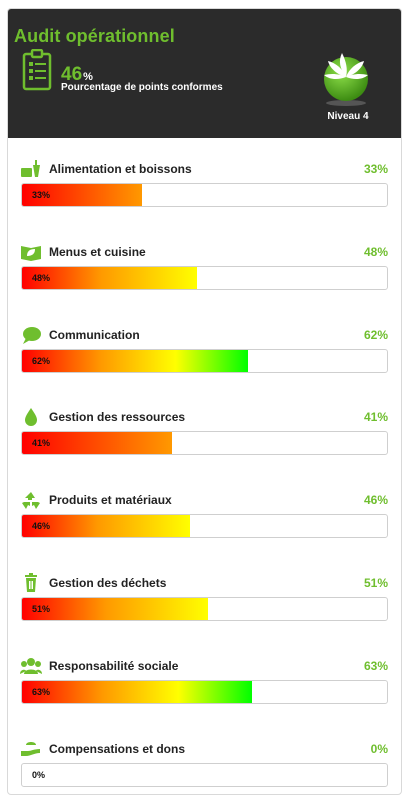 The height and width of the screenshot is (800, 408). What do you see at coordinates (41, 195) in the screenshot?
I see `category-progress-label: 33%` at bounding box center [41, 195].